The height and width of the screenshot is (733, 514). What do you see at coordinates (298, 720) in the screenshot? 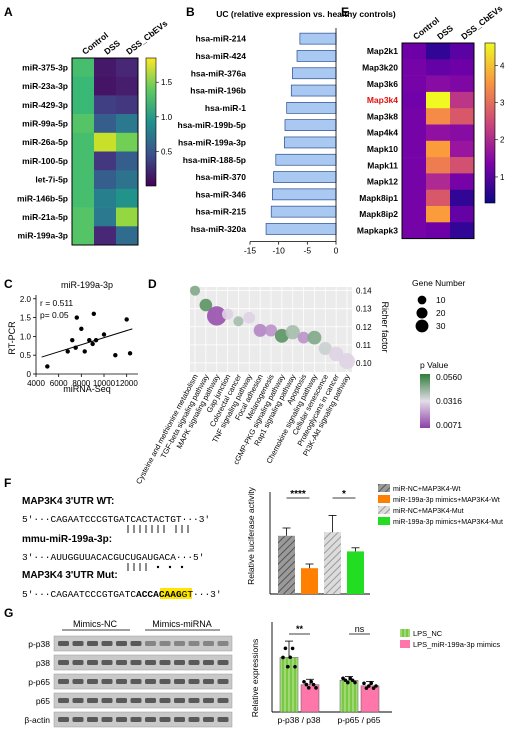
I see `category-label: p-p38 / p38` at bounding box center [298, 720].